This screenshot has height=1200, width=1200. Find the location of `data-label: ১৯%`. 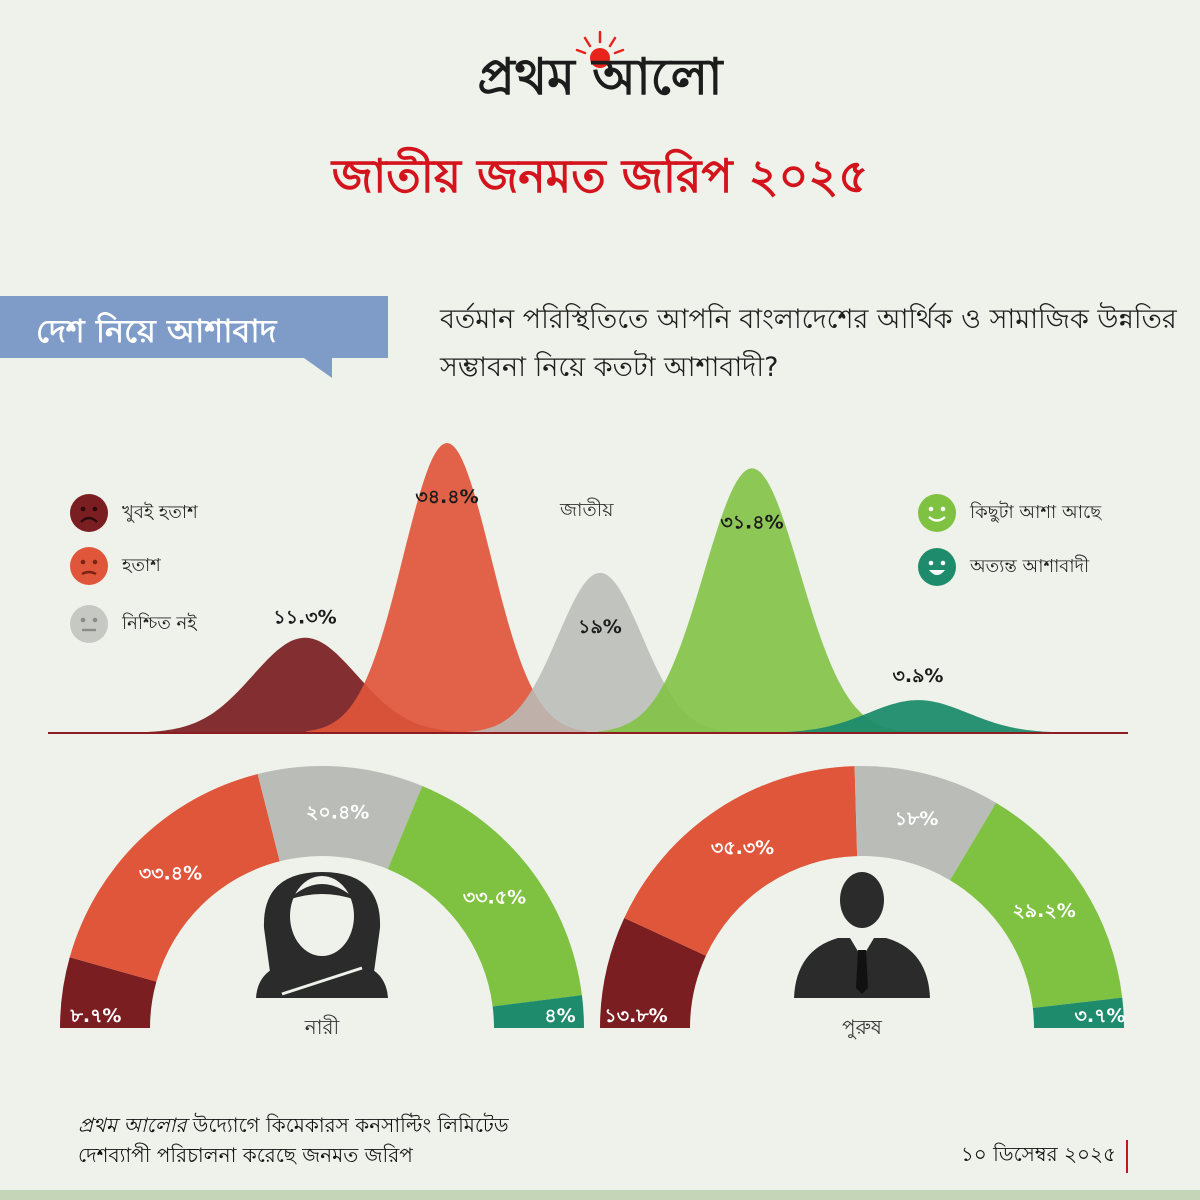

data-label: ১৯% is located at coordinates (600, 627).